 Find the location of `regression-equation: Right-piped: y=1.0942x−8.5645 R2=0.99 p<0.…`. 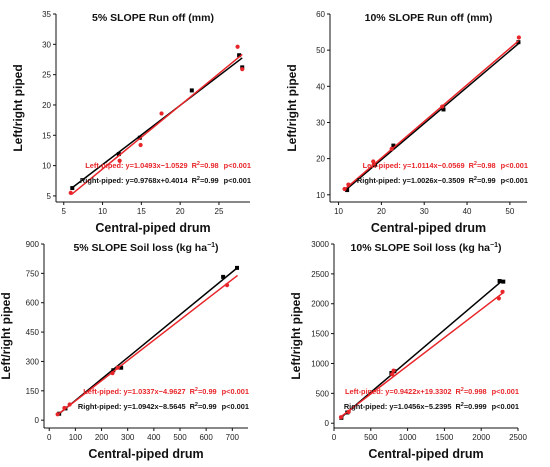

regression-equation: Right-piped: y=1.0942x−8.5645 R2=0.99 p<0.… is located at coordinates (163, 406).